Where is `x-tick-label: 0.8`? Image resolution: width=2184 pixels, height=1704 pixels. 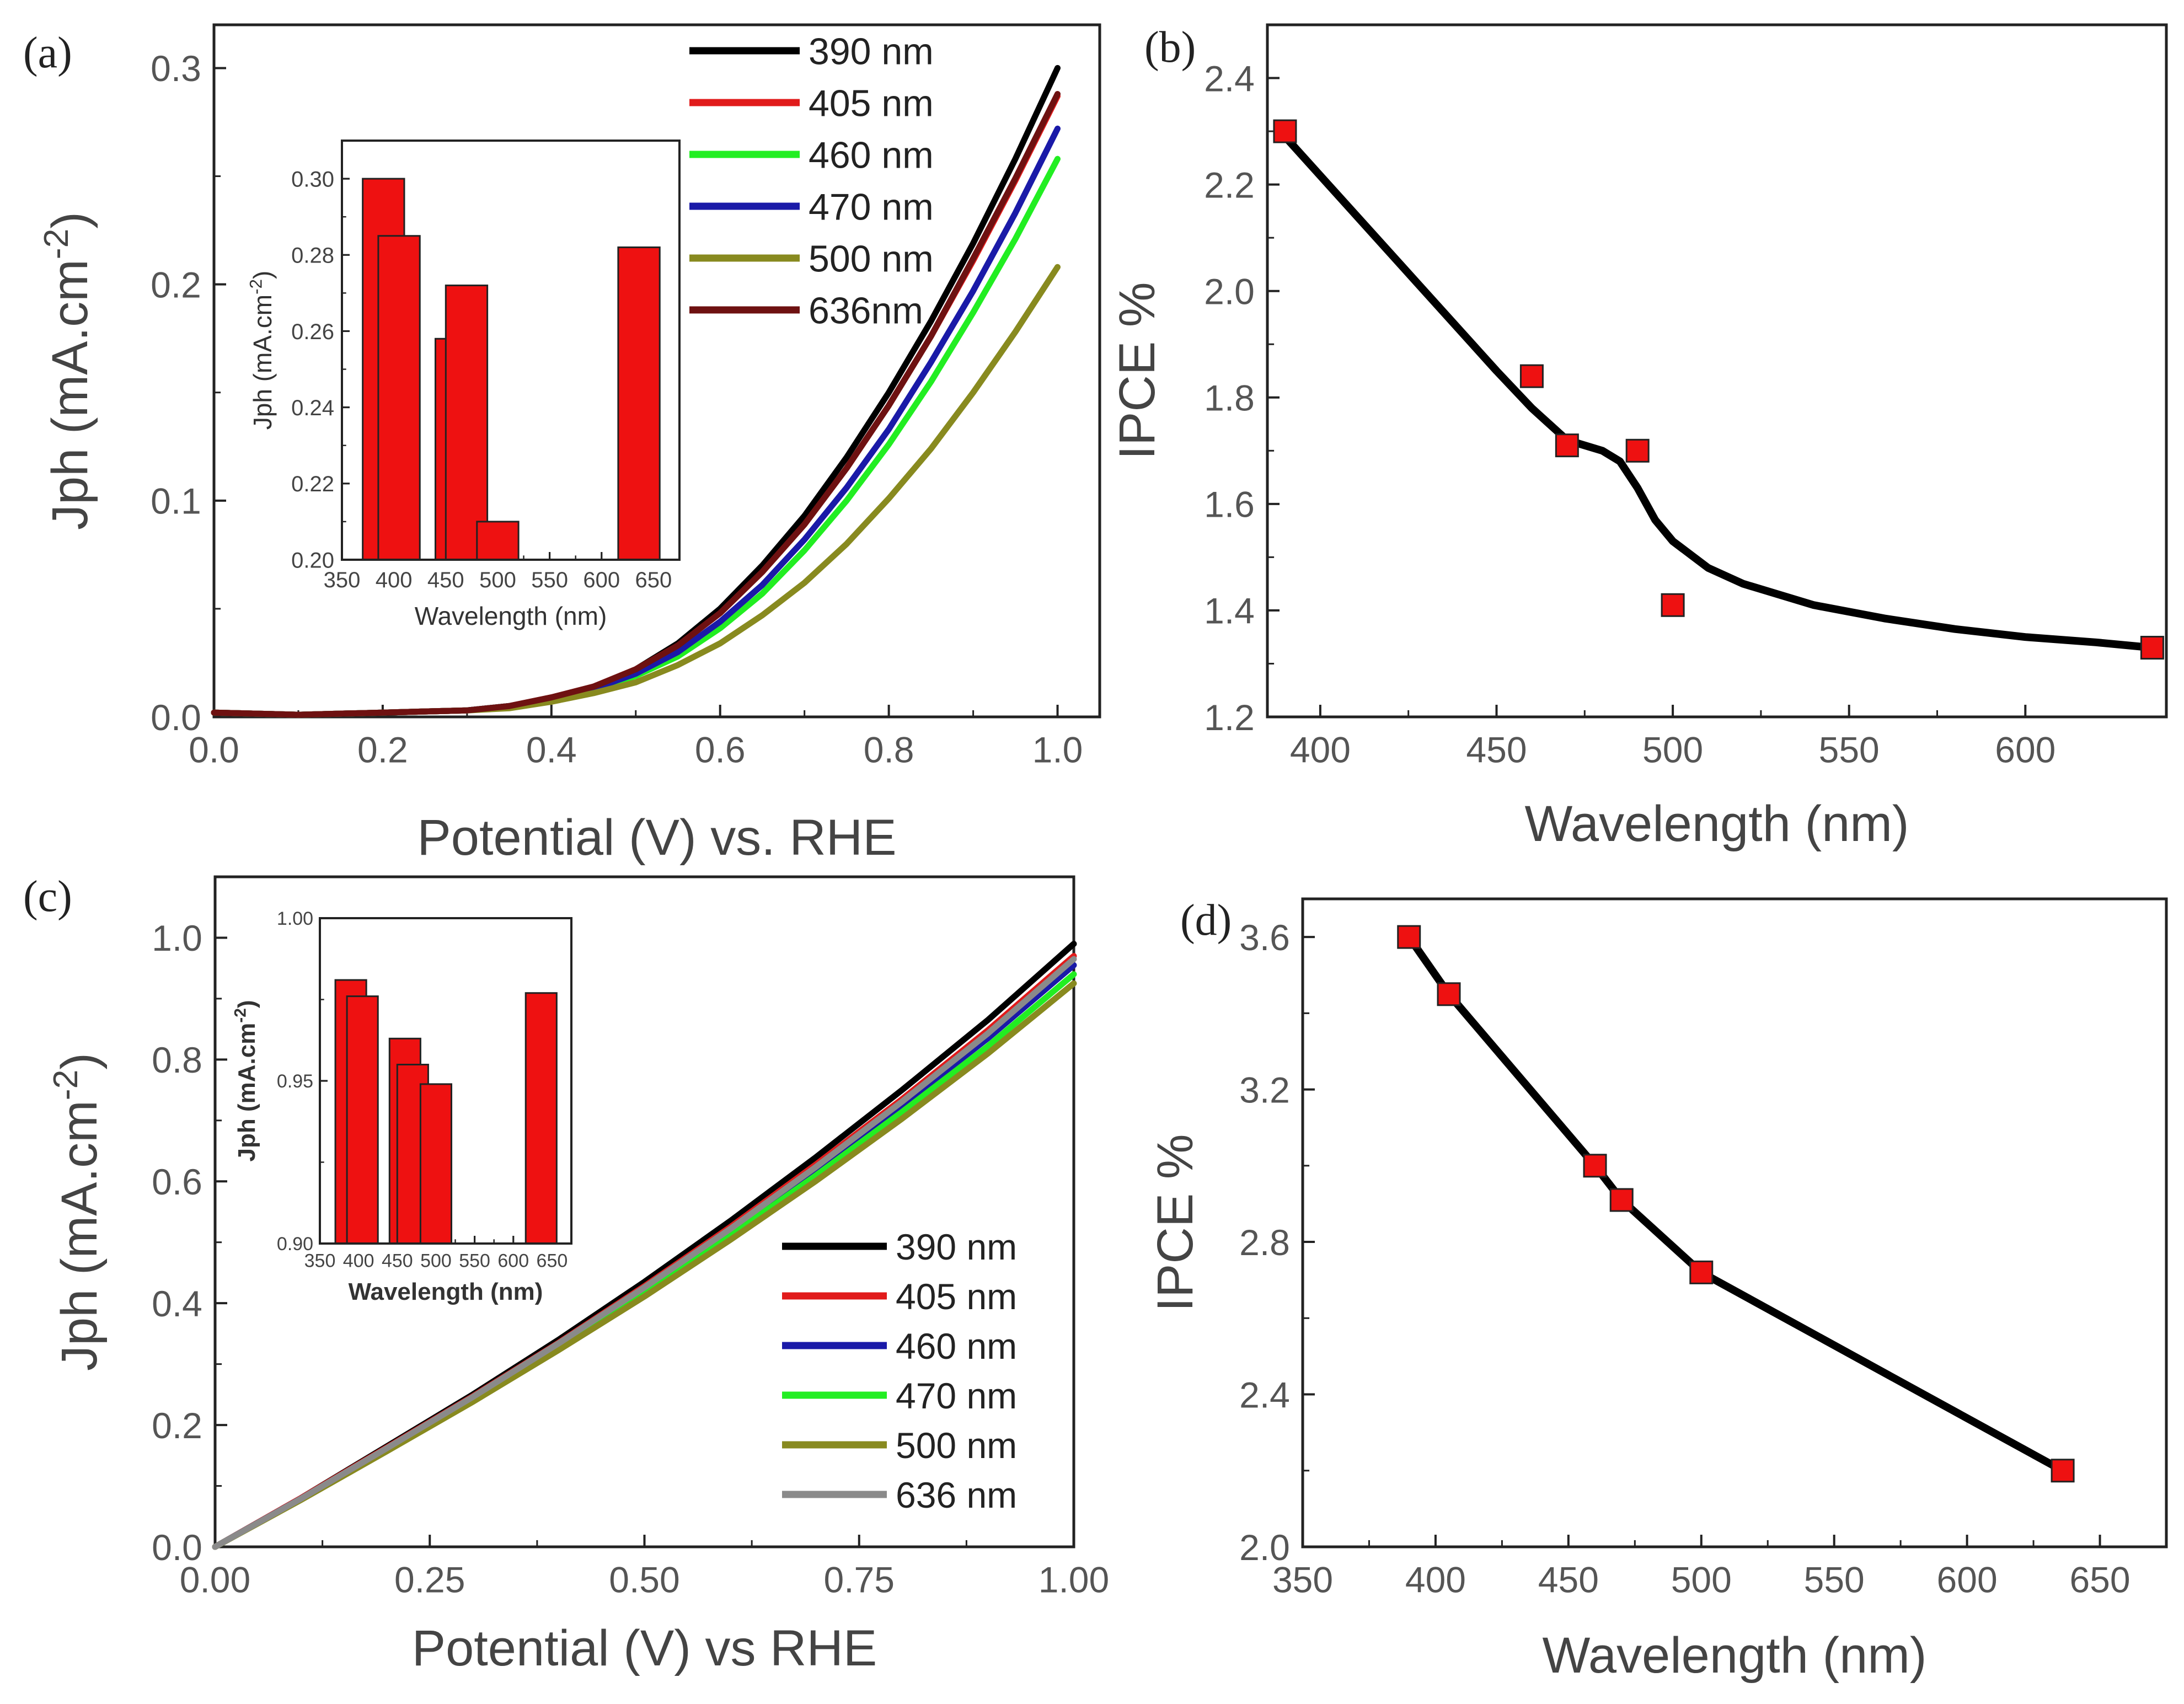 x-tick-label: 0.8 is located at coordinates (889, 750).